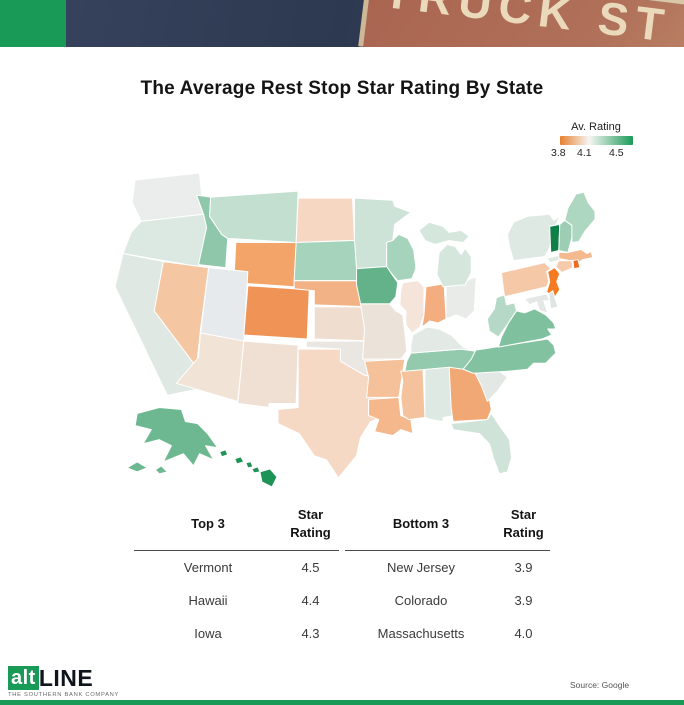  What do you see at coordinates (553, 300) in the screenshot?
I see `state-de` at bounding box center [553, 300].